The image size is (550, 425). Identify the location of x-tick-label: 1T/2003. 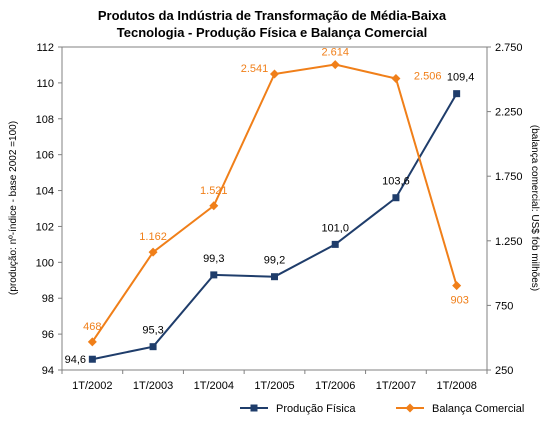
(153, 386).